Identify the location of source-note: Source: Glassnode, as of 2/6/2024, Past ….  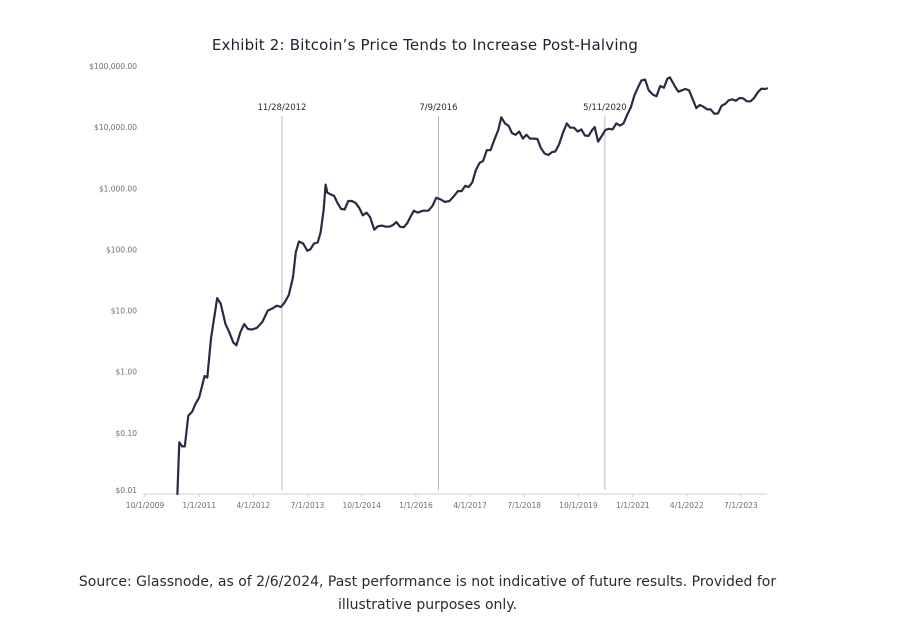
(427, 594).